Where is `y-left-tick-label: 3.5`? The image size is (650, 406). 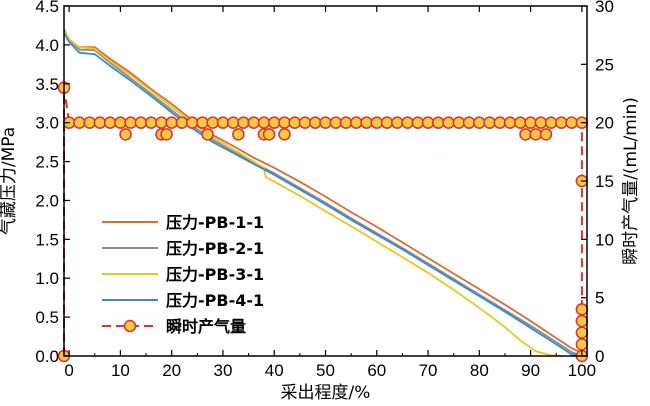 y-left-tick-label: 3.5 is located at coordinates (47, 84).